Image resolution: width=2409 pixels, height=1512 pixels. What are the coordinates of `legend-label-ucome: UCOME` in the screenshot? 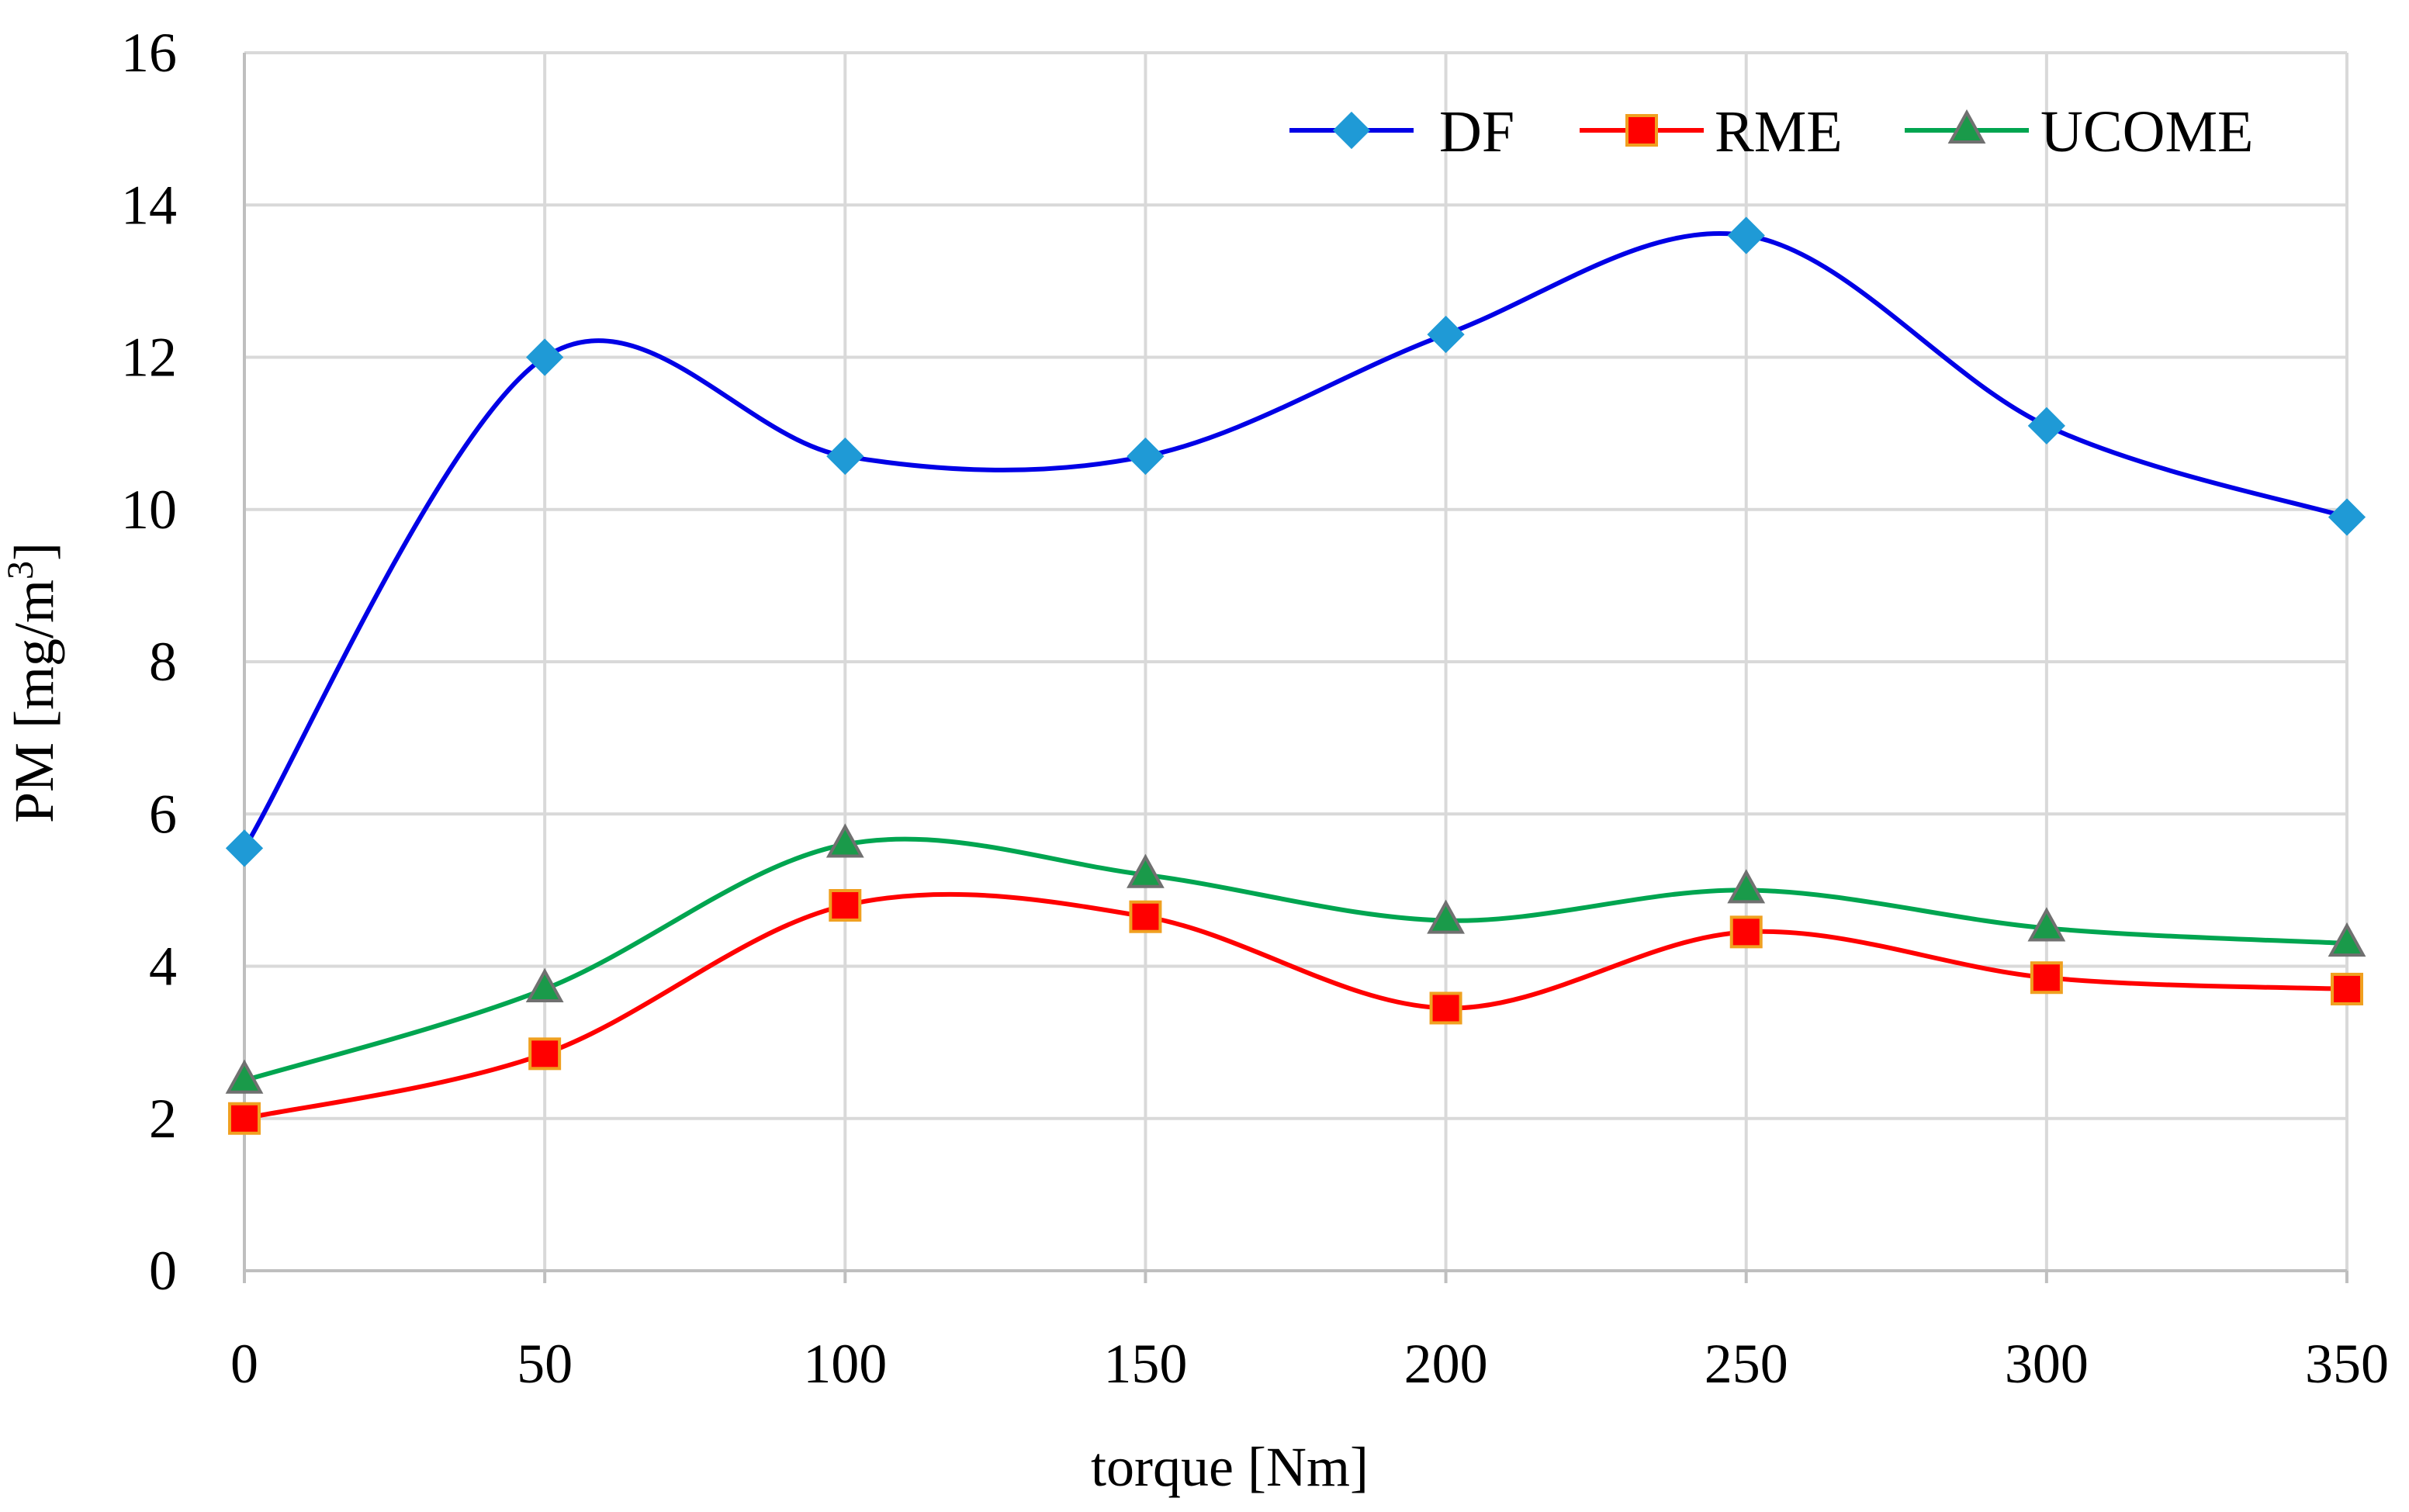 It's located at (2147, 131).